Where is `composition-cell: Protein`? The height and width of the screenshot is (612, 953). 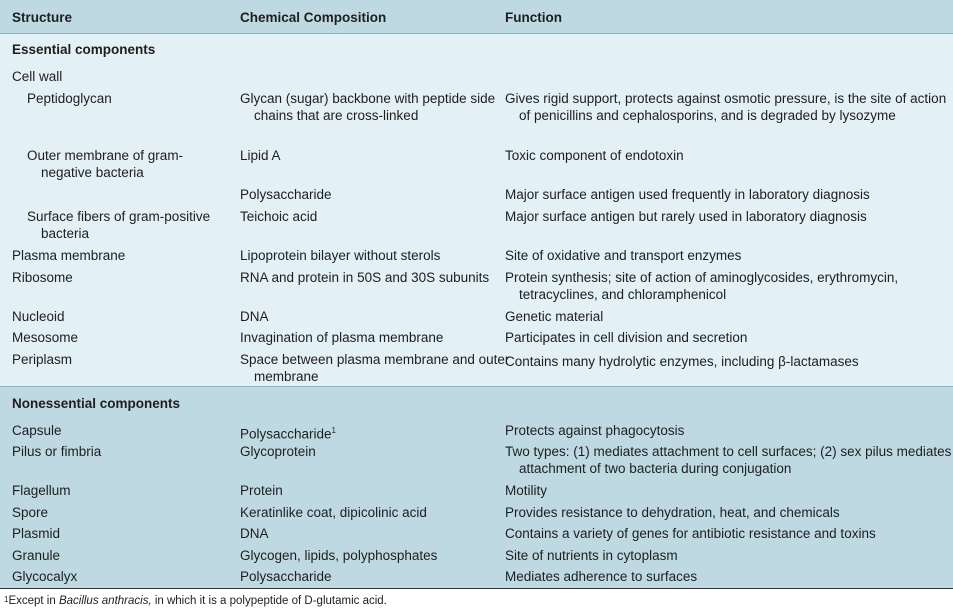 composition-cell: Protein is located at coordinates (261, 490).